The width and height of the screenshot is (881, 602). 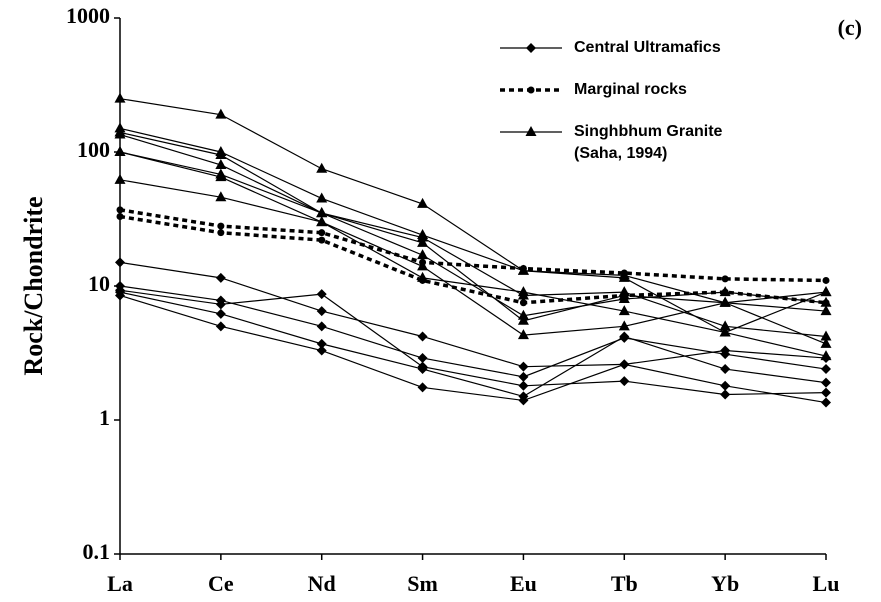 I want to click on legend-label: (Saha, 1994), so click(x=620, y=153).